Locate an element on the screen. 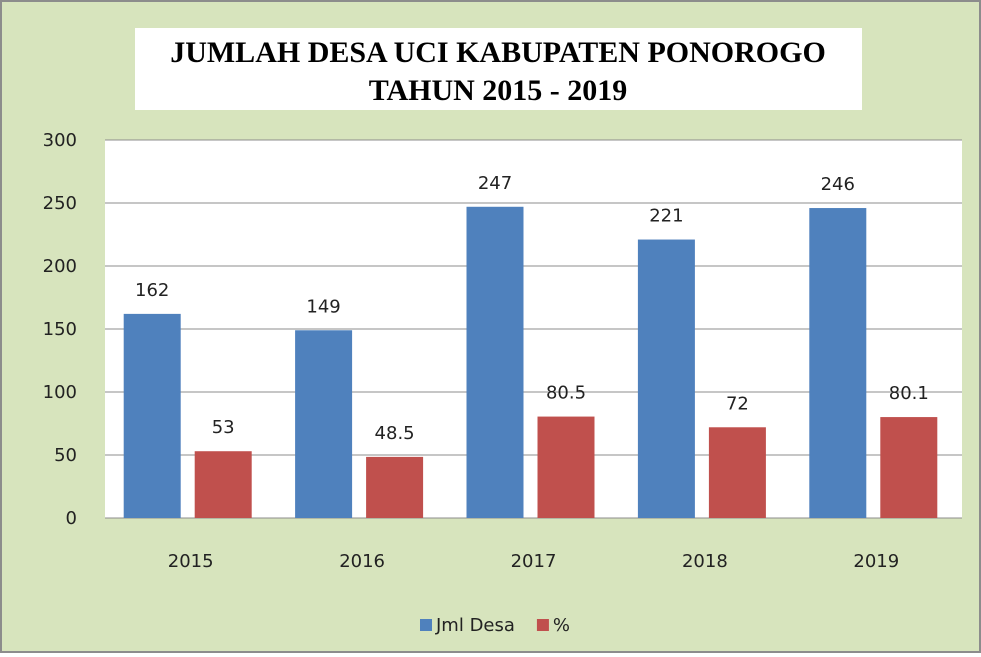  y-tick-label: 0 is located at coordinates (71, 518).